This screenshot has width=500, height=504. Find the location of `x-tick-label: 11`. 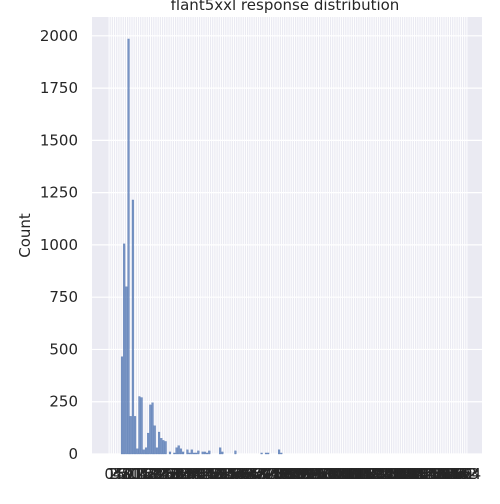

x-tick-label: 11 is located at coordinates (133, 474).